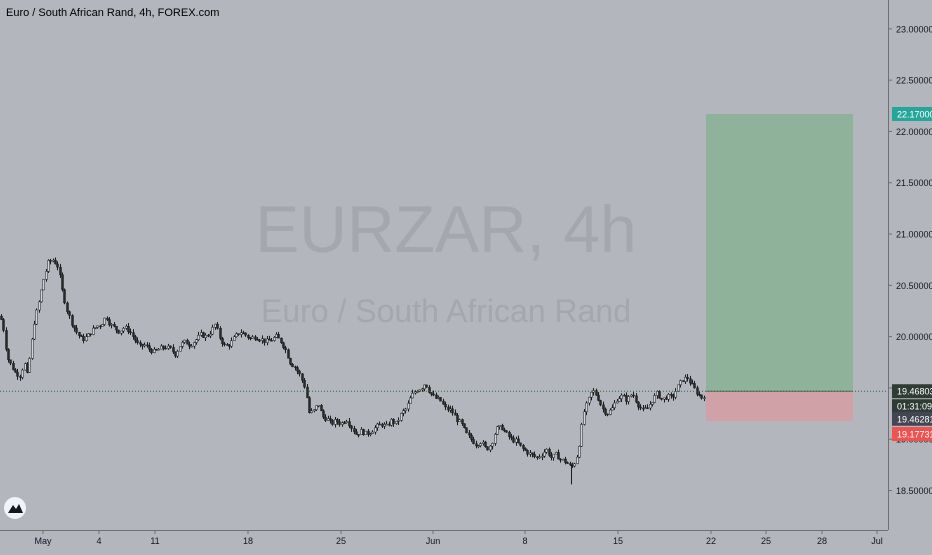 This screenshot has width=932, height=555. What do you see at coordinates (914, 29) in the screenshot?
I see `y-tick-label: 23.00000` at bounding box center [914, 29].